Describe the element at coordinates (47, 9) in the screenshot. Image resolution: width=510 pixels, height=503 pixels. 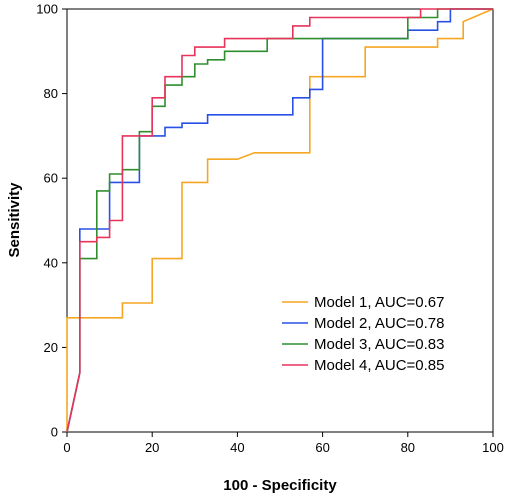
I see `y-tick-label: 100` at that location.